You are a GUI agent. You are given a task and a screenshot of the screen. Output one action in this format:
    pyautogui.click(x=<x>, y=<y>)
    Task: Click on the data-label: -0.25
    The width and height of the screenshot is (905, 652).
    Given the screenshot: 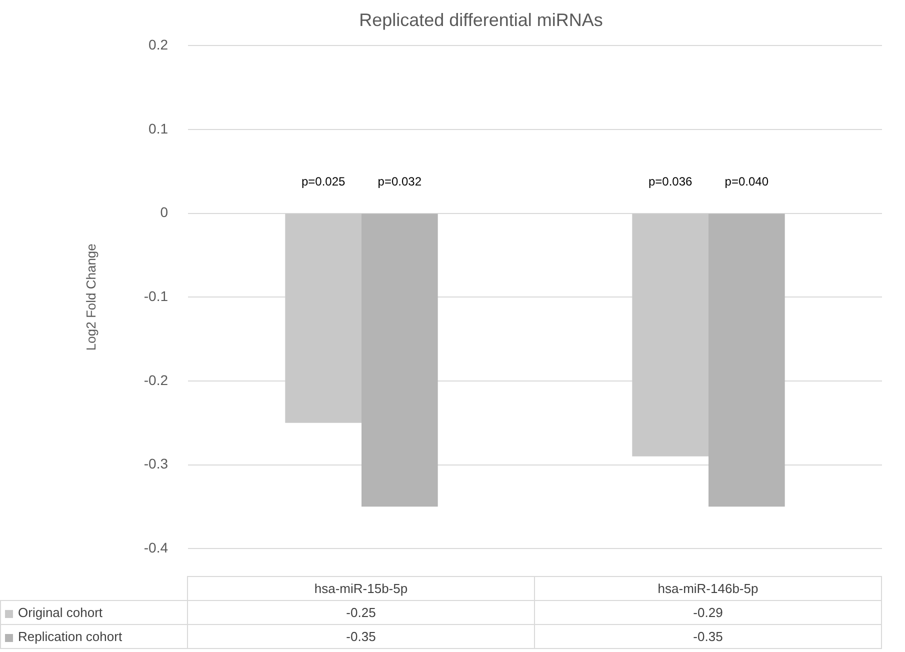 What is the action you would take?
    pyautogui.click(x=361, y=612)
    